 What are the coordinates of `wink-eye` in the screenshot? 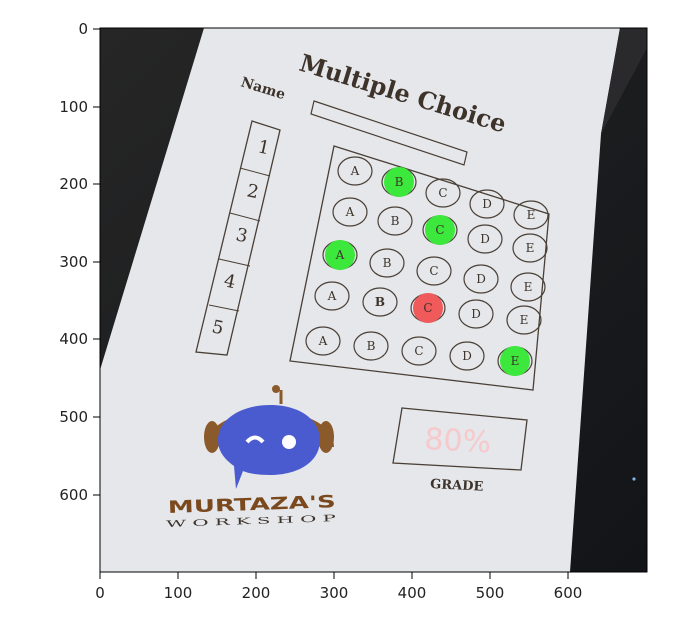 It's located at (255, 439).